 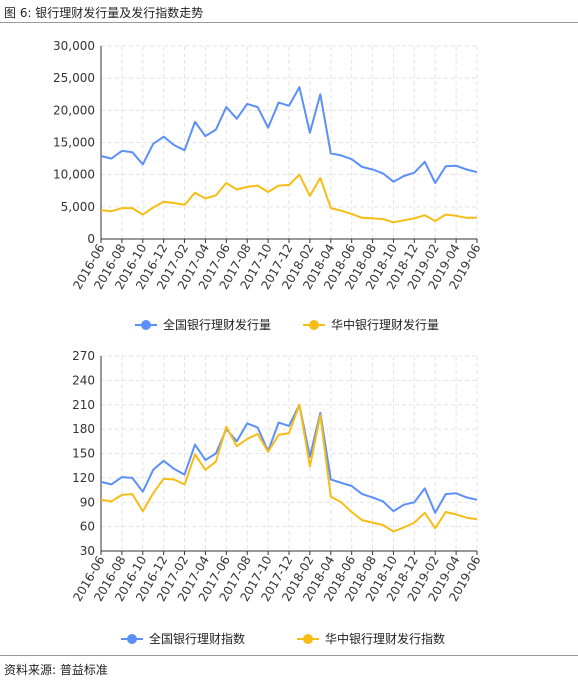 I want to click on legend-label-2: 华中银行理财发行量, so click(x=385, y=324).